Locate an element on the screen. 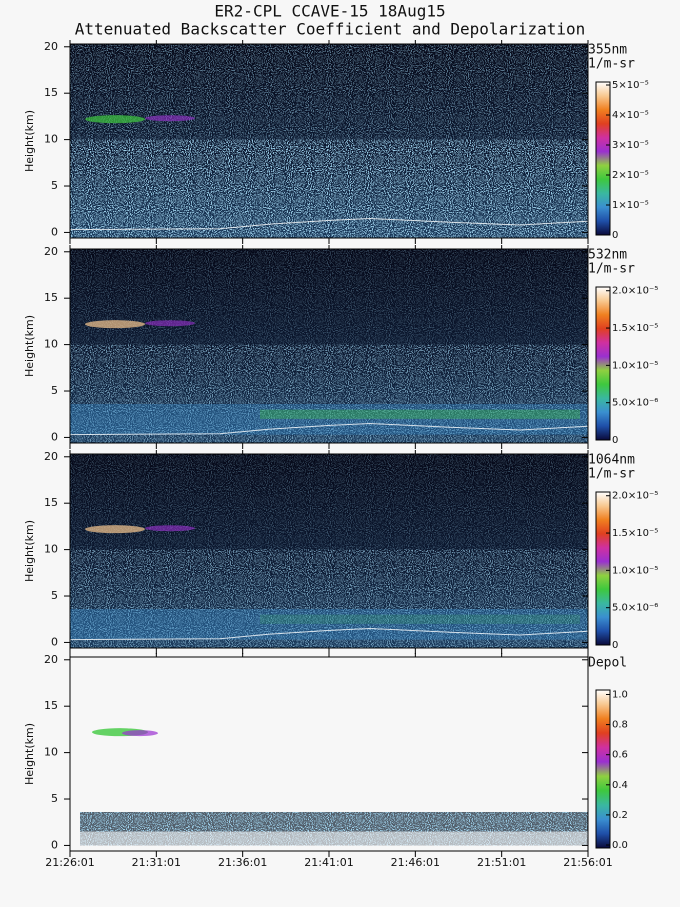  colorbar-tick-label: 0.2 is located at coordinates (620, 815).